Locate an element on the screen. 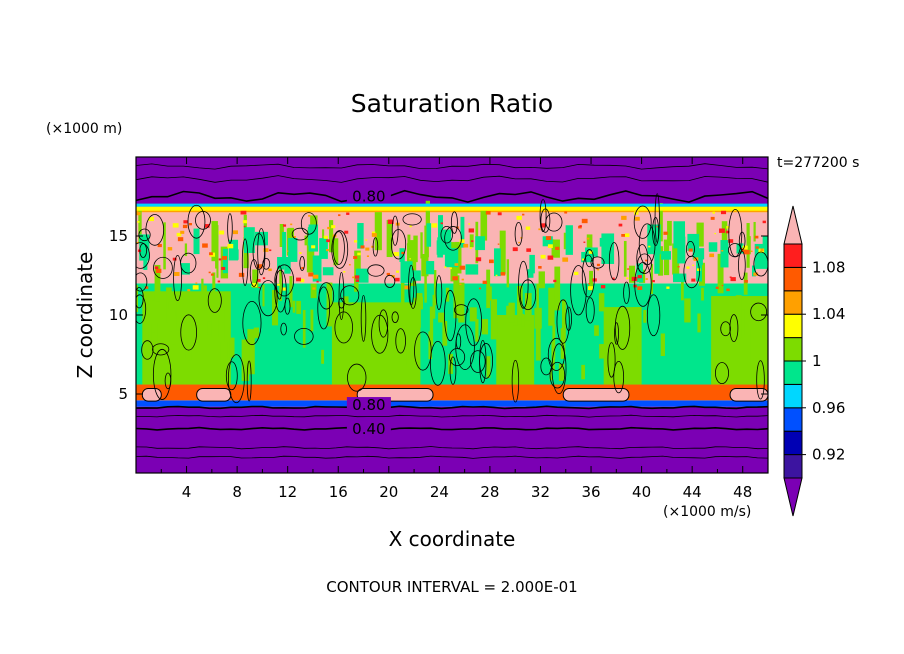 This screenshot has width=904, height=654. x-tick-label: 8 is located at coordinates (237, 492).